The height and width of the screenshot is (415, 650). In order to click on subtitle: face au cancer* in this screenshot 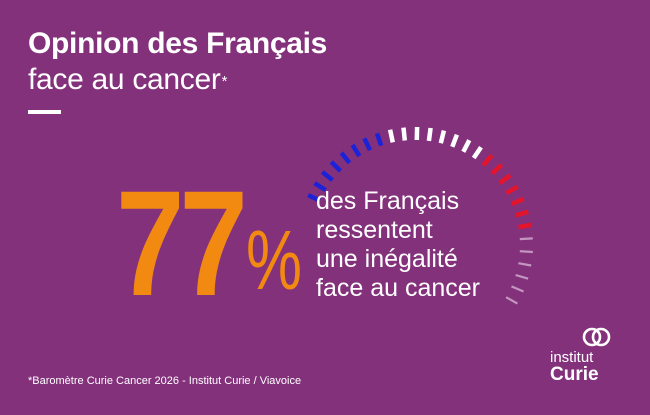, I will do `click(177, 80)`.